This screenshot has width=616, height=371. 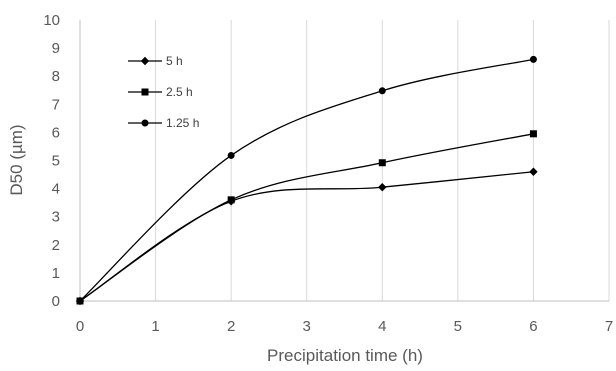 I want to click on x-tick-label: 7, so click(x=609, y=326).